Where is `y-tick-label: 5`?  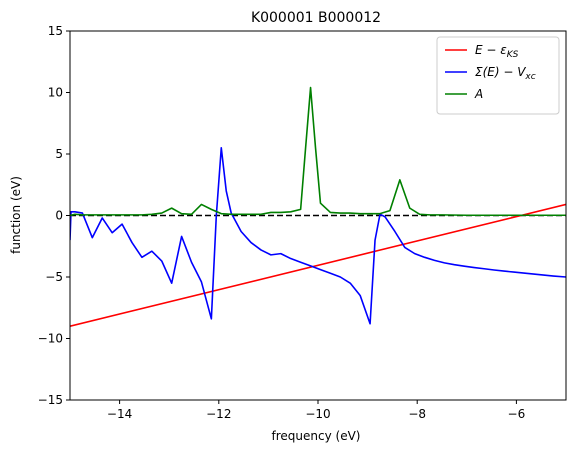
y-tick-label: 5 is located at coordinates (59, 154).